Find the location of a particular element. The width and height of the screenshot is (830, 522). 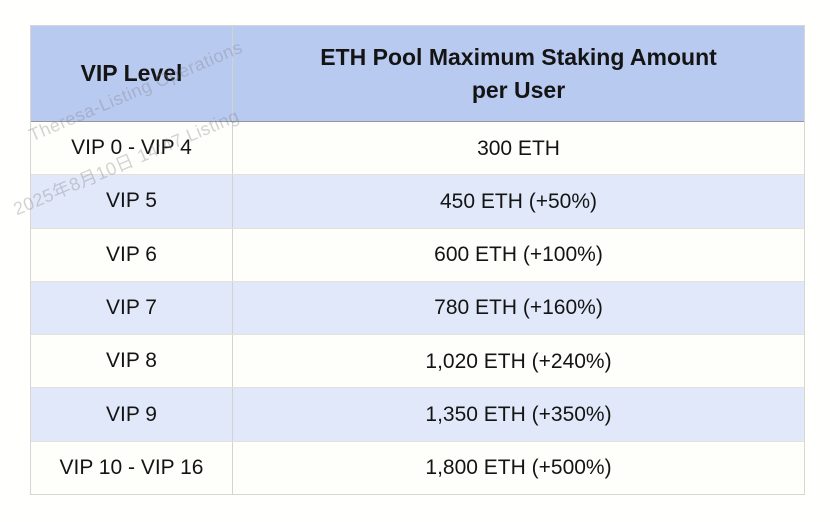

staking-amount-cell: 600 ETH (+100%) is located at coordinates (518, 255).